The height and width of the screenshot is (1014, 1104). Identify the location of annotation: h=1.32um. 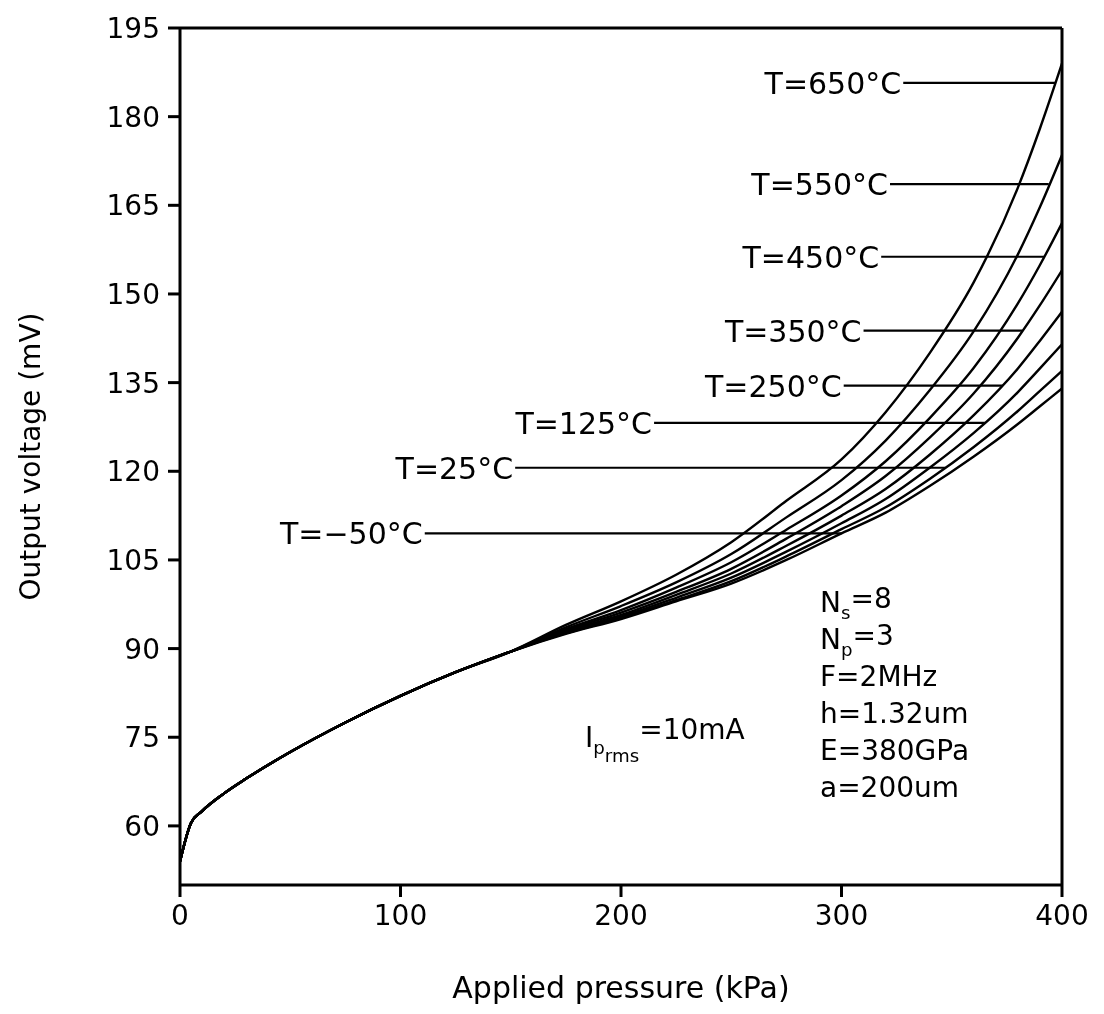
(894, 713).